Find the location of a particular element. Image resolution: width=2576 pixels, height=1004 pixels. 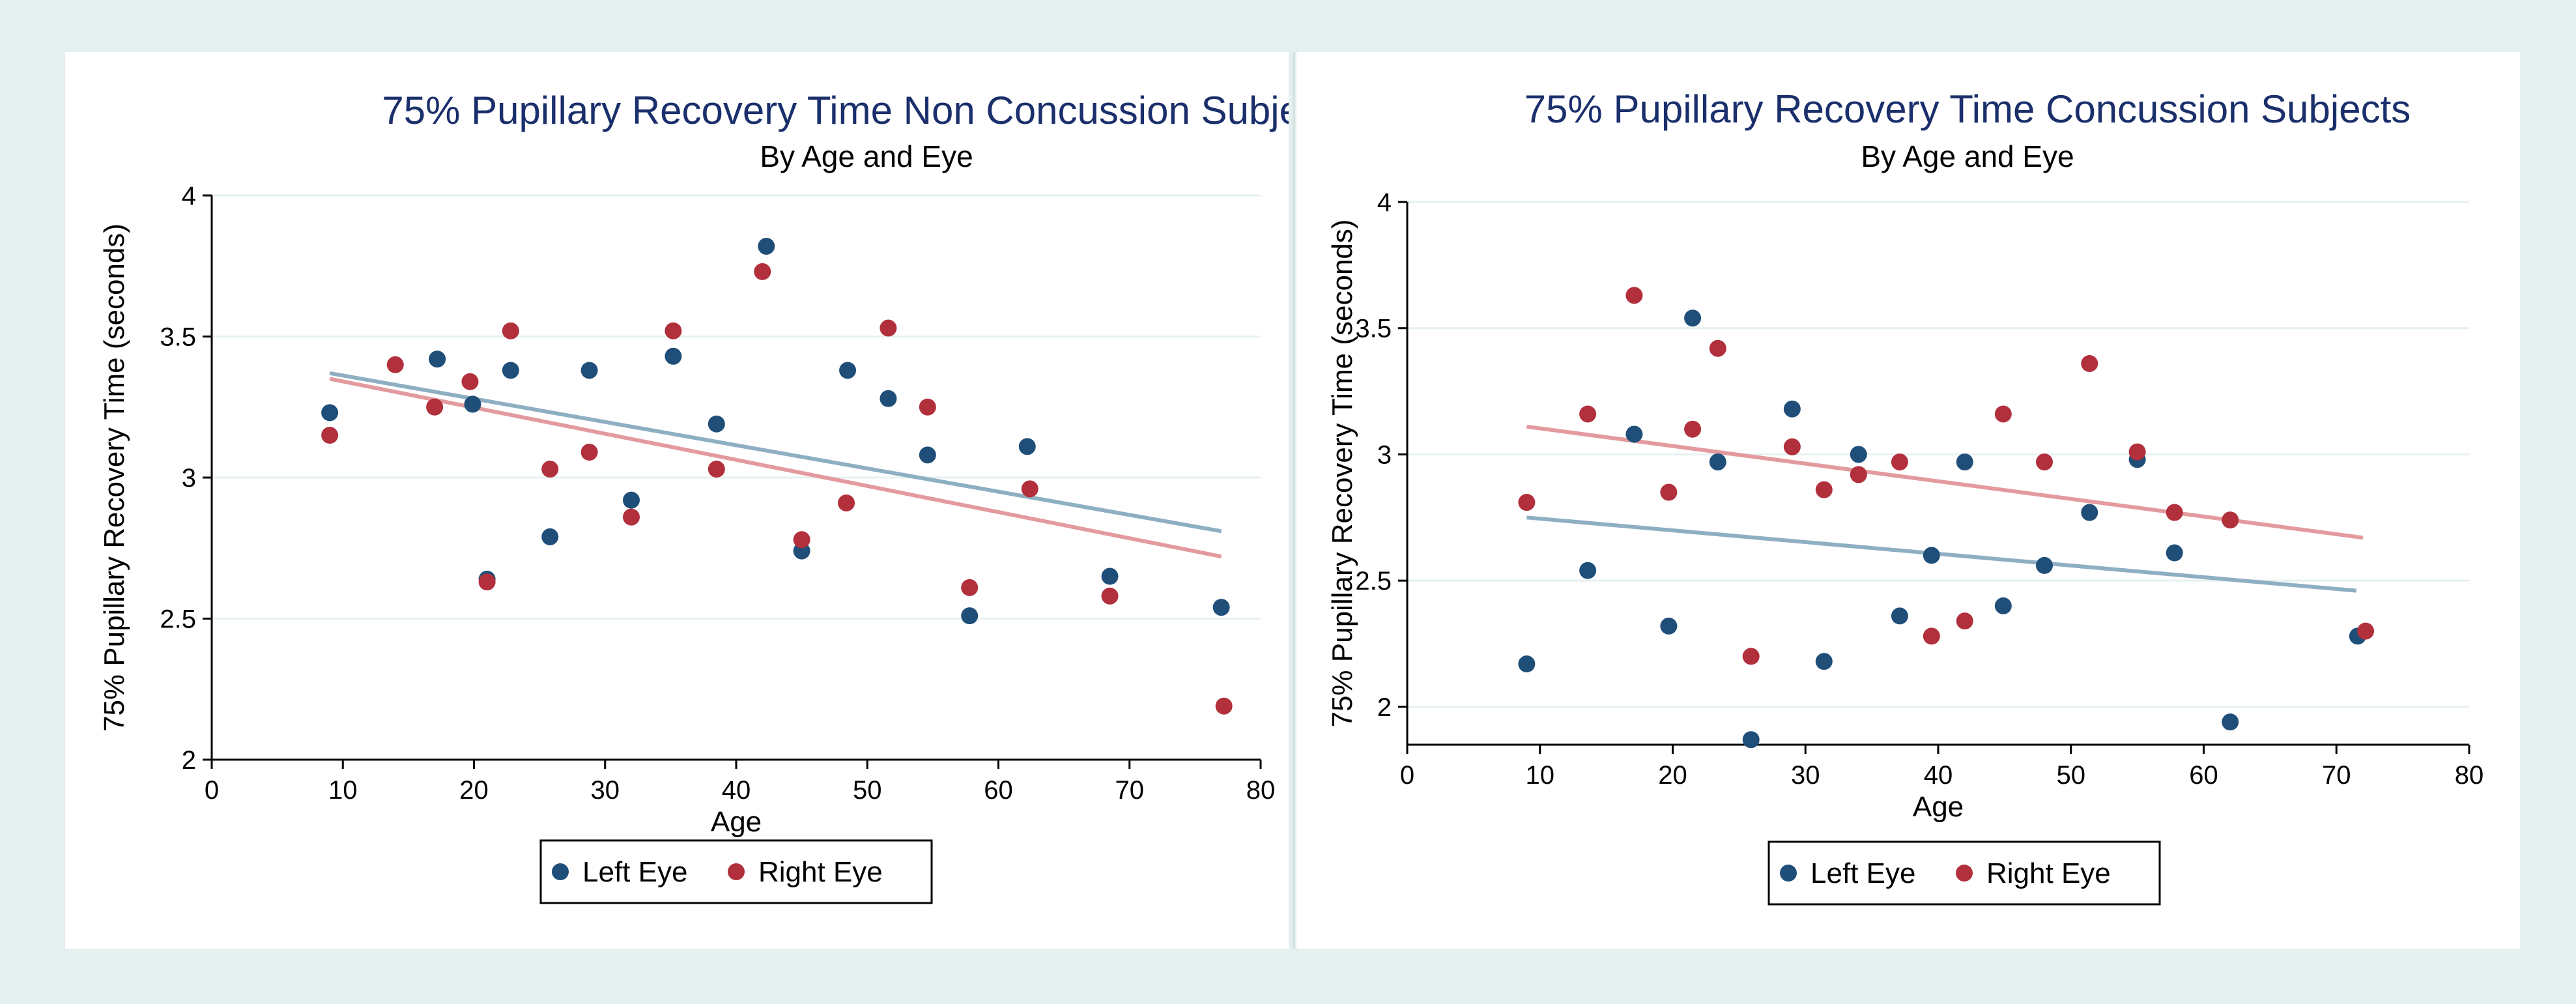

legend-label-left-eye: Left Eye is located at coordinates (1863, 873).